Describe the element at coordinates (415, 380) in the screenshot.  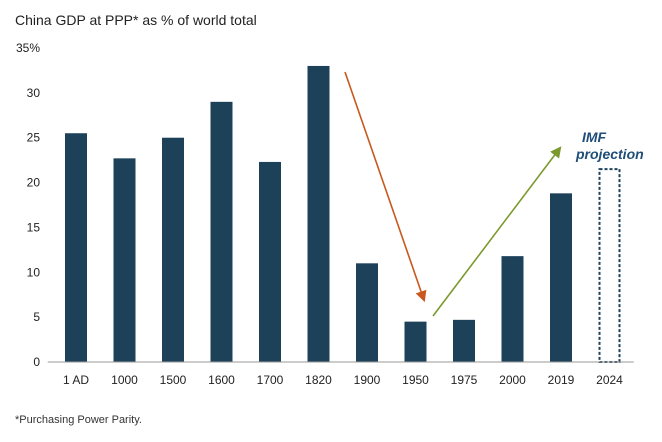
I see `x-tick-label: 1950` at that location.